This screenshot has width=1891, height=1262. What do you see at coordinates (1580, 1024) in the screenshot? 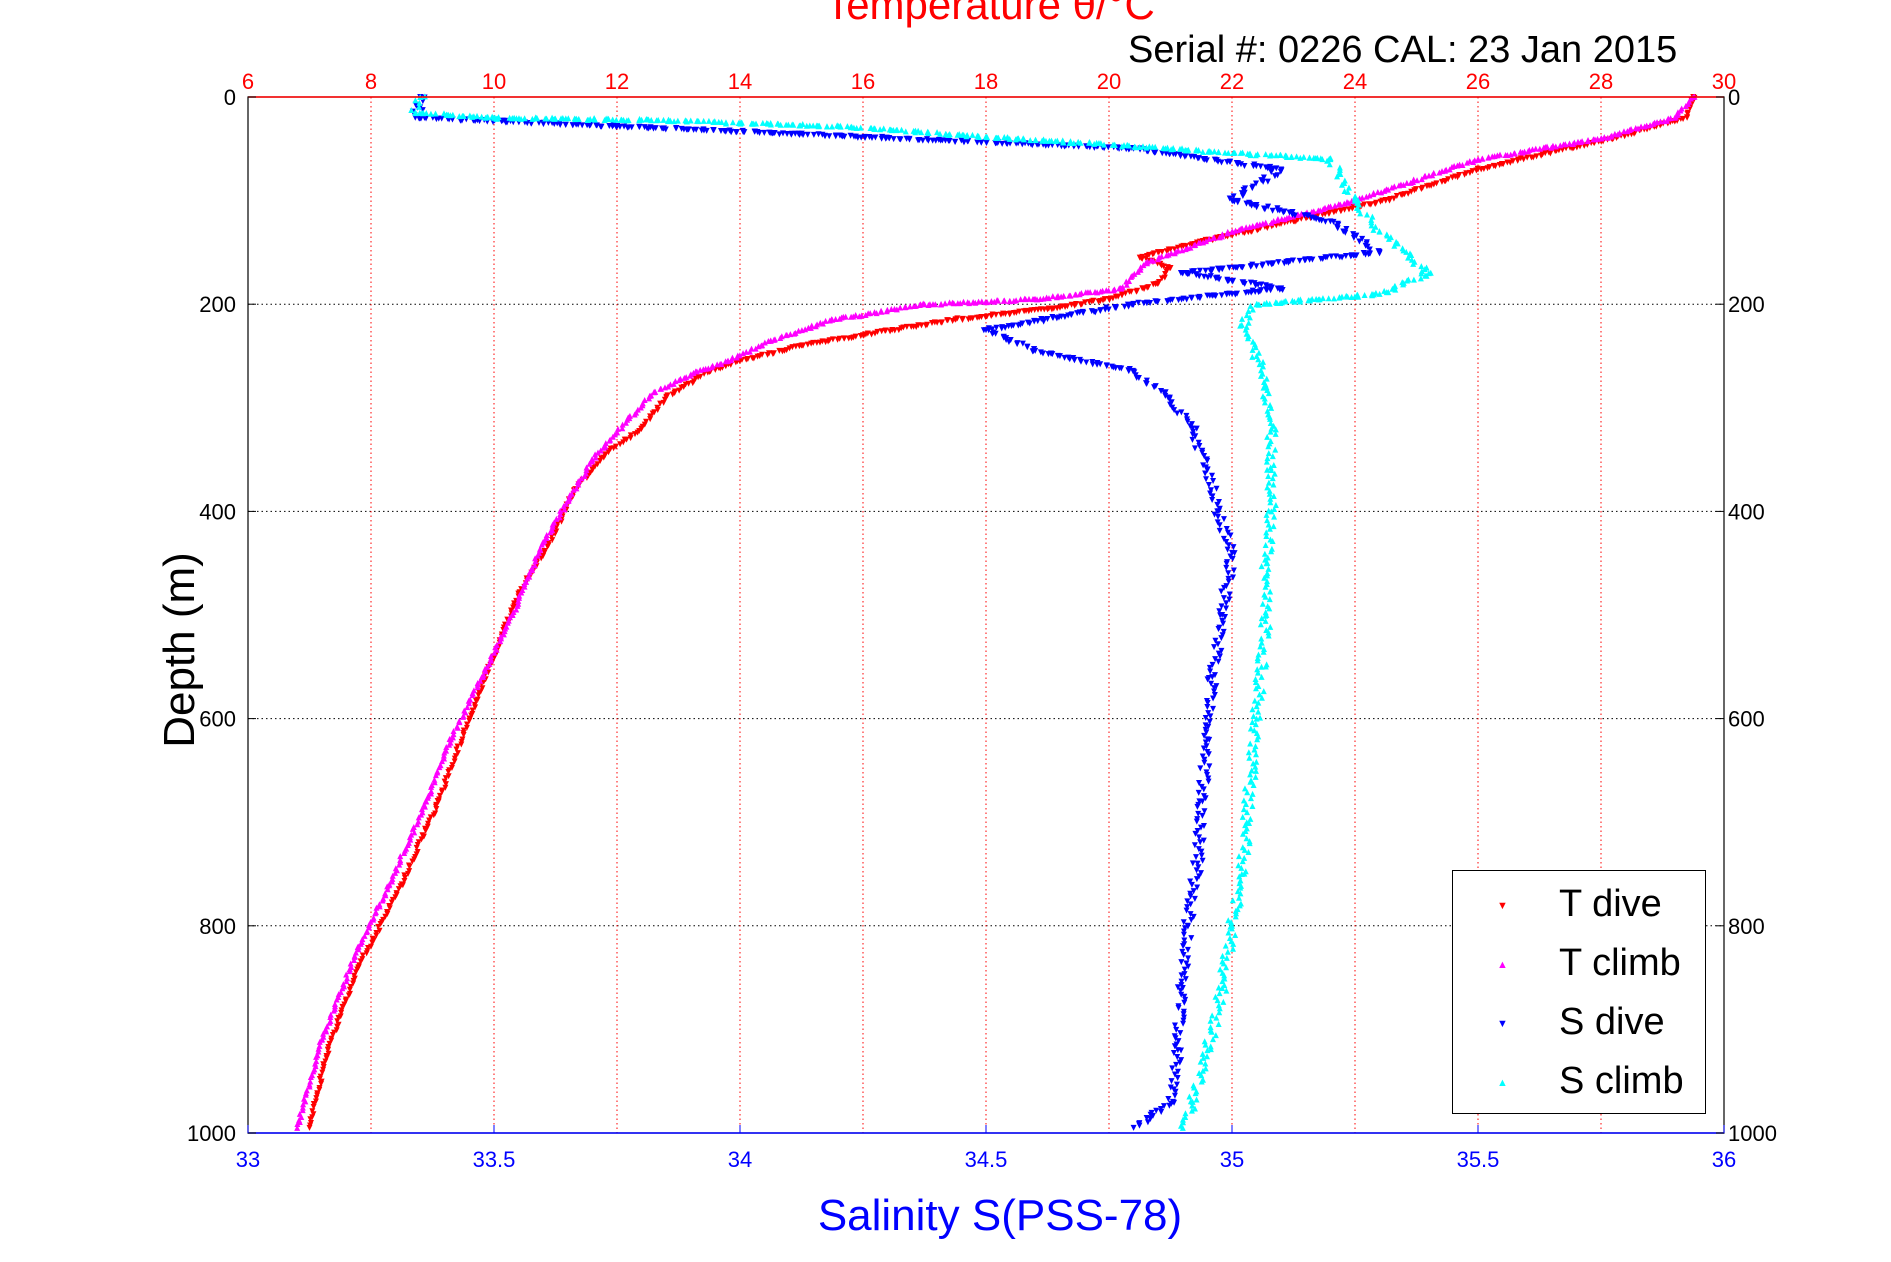
I see `legend-item-s-dive: ▼ S dive` at bounding box center [1580, 1024].